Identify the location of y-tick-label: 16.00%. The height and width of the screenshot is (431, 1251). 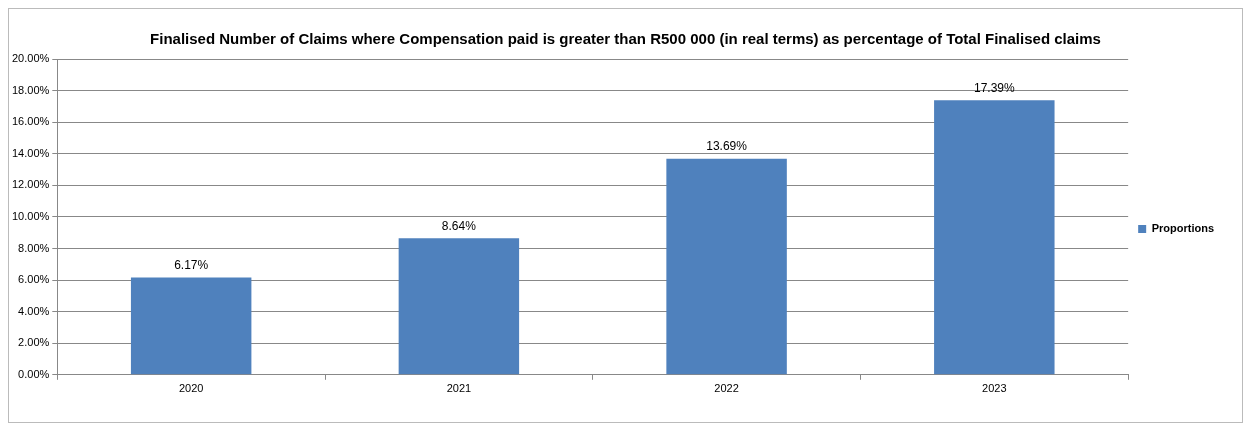
(31, 121).